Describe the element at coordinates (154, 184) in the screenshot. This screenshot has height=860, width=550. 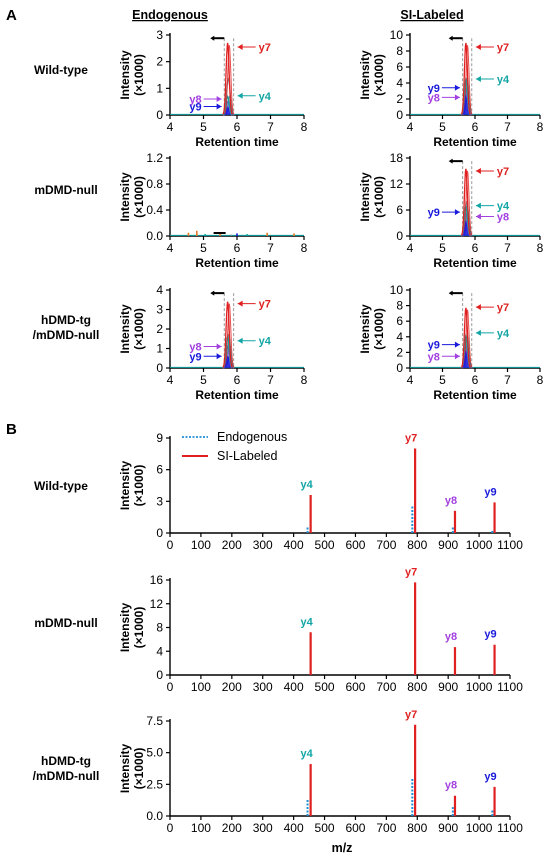
I see `y-tick-label: 0.8` at that location.